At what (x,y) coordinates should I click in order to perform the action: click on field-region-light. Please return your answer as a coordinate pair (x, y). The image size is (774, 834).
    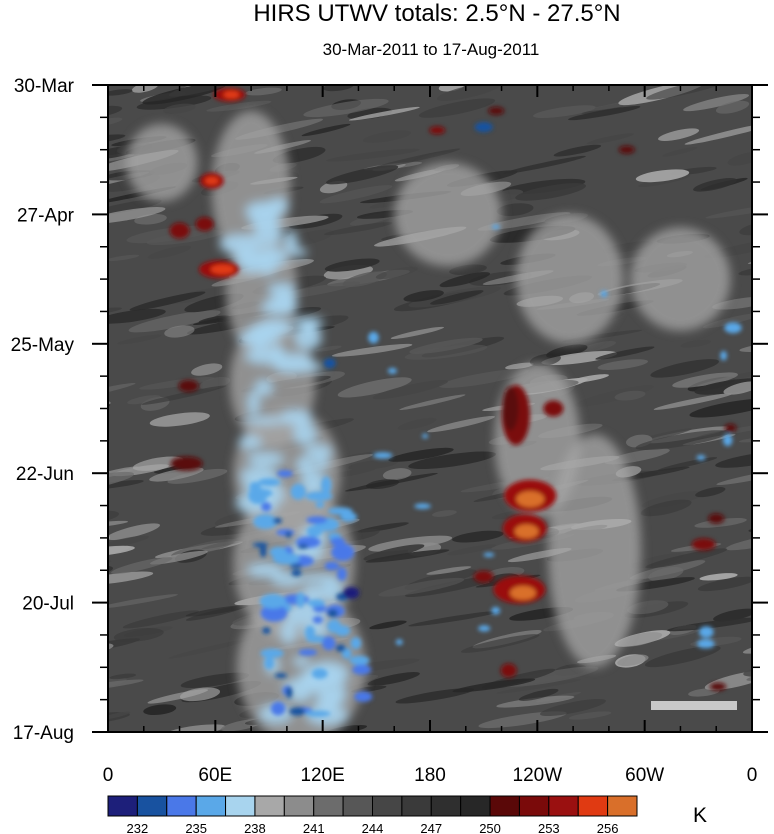
    Looking at the image, I should click on (595, 551).